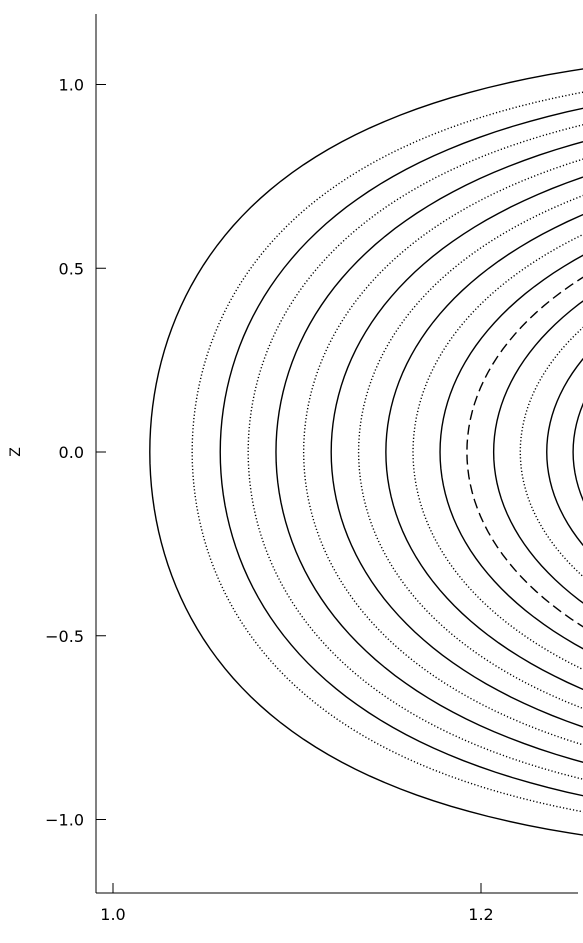 This screenshot has width=583, height=943. I want to click on x-ticks: 1.01.21.41.61.82.02.2, so click(297, 903).